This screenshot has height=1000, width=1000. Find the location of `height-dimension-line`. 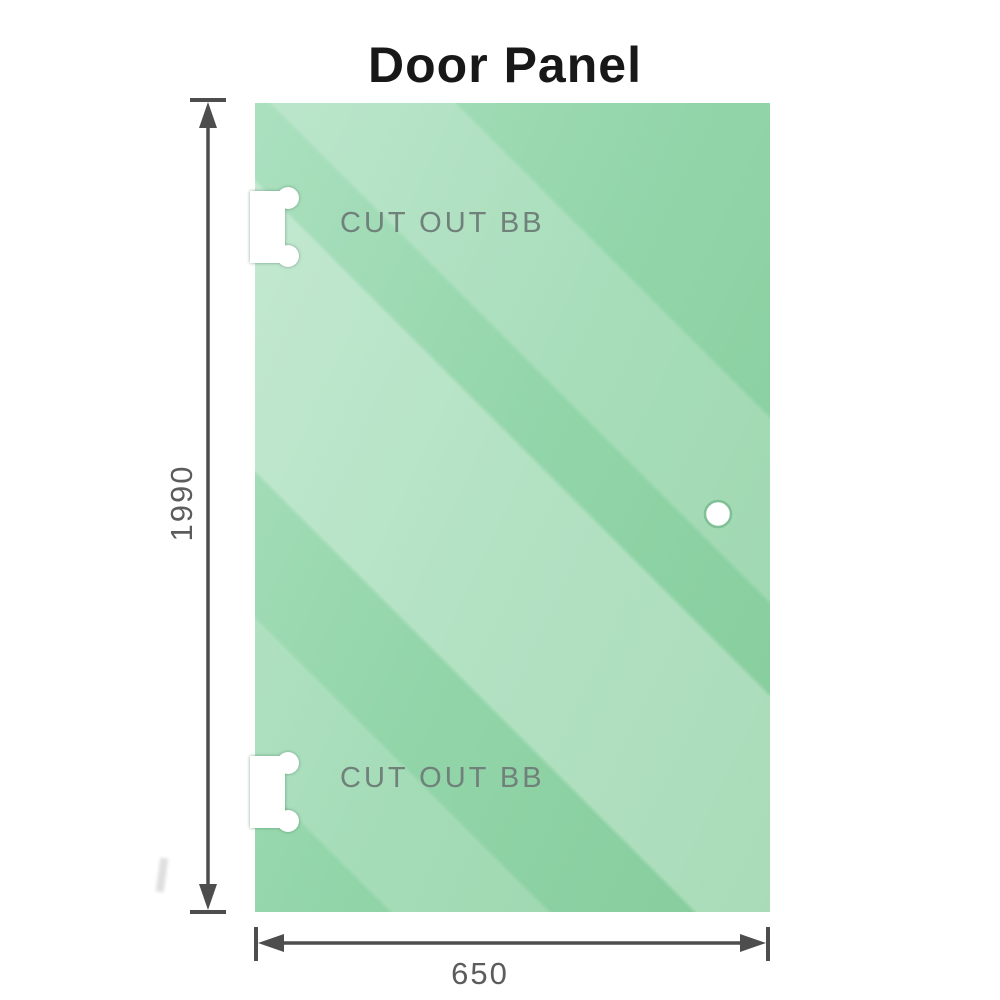

height-dimension-line is located at coordinates (208, 506).